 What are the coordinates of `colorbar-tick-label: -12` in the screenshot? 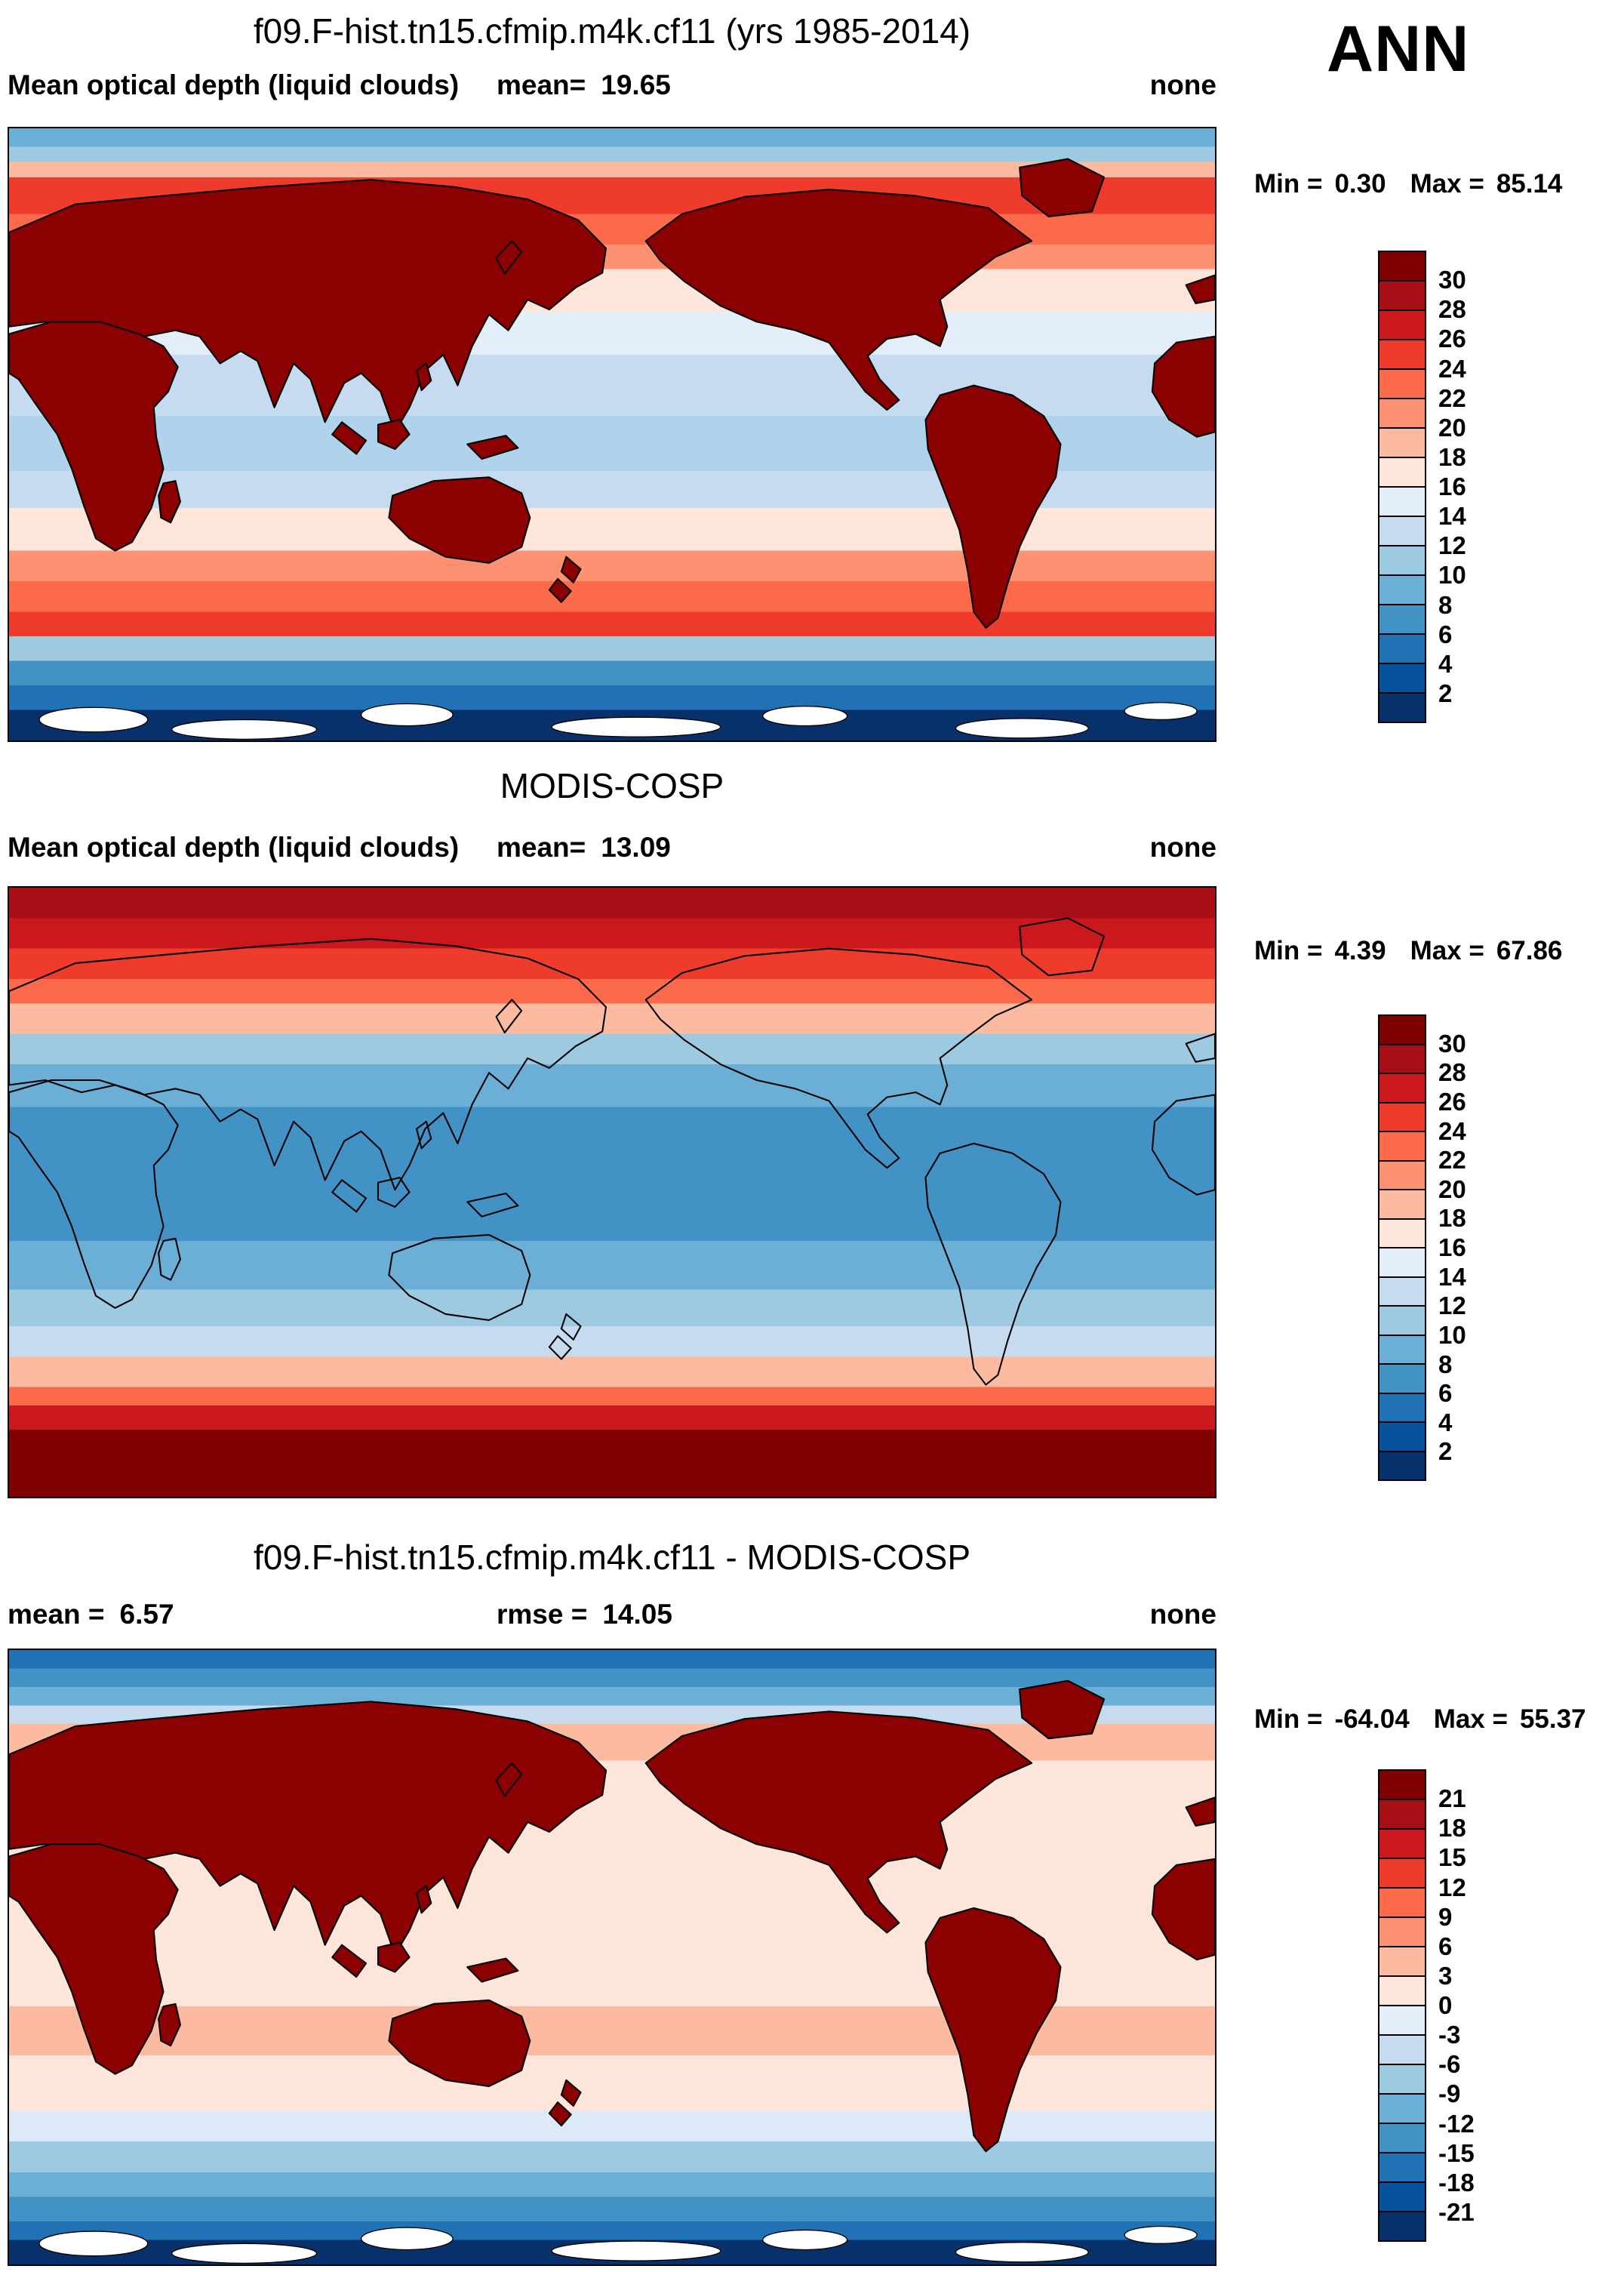 It's located at (1456, 2123).